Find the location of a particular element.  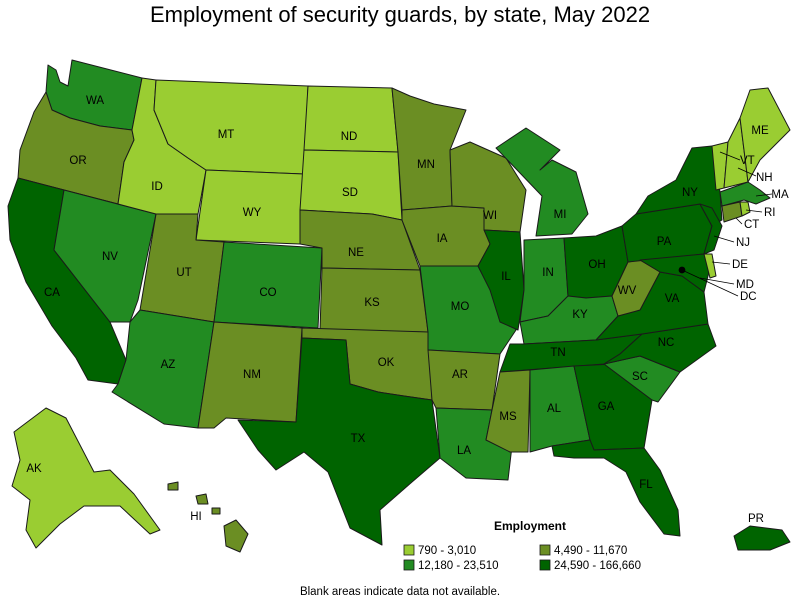

legend-label-1: 790 - 3,010 is located at coordinates (447, 551).